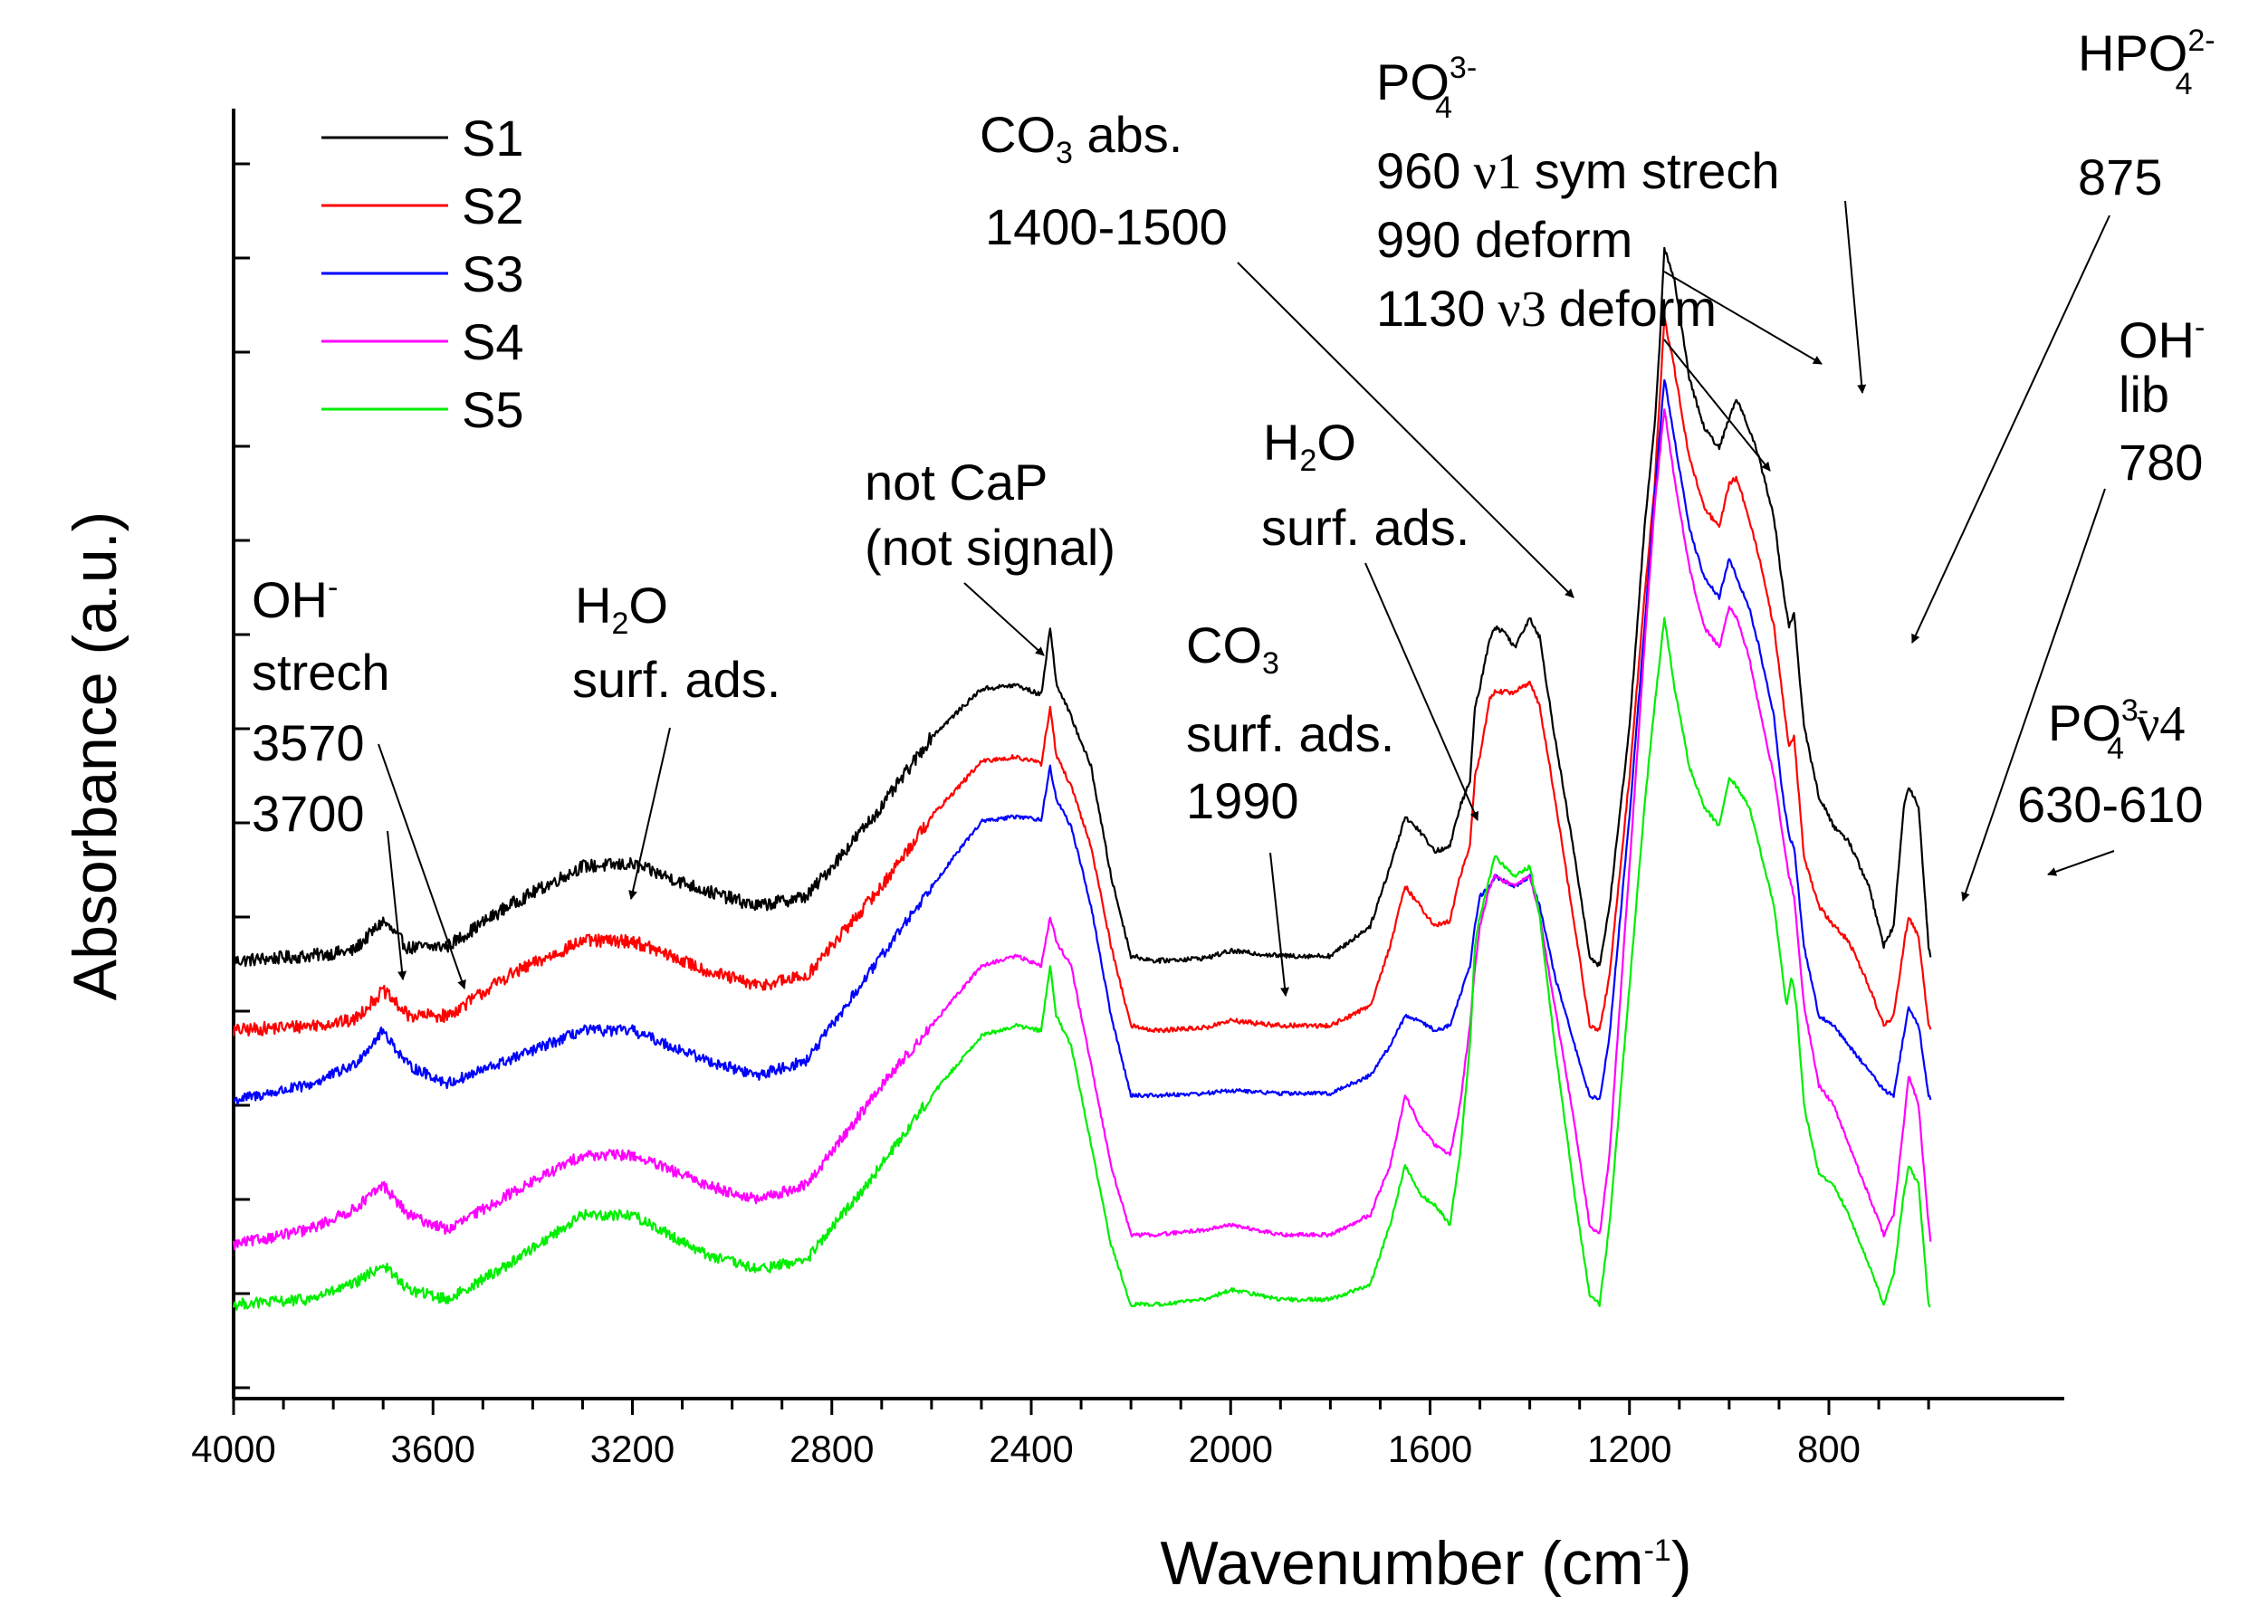 The width and height of the screenshot is (2268, 1624). I want to click on x-tick-label: 800, so click(1829, 1449).